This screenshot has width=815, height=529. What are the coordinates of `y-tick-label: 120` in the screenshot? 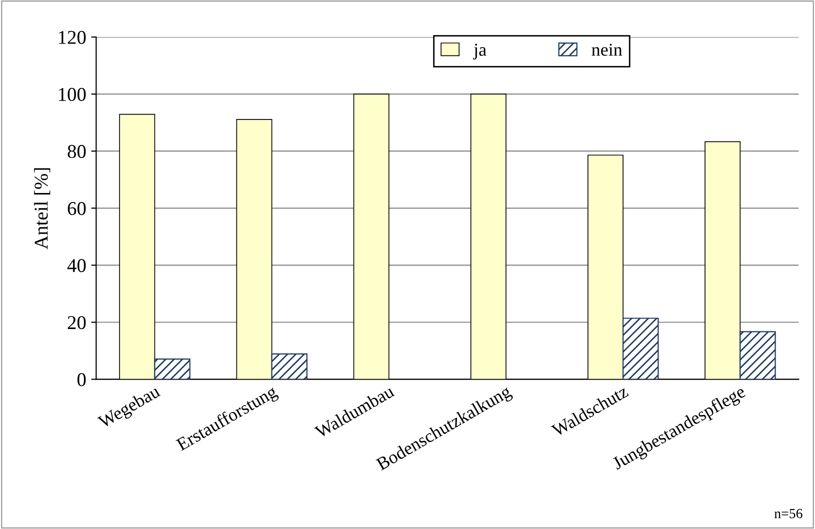 It's located at (72, 37).